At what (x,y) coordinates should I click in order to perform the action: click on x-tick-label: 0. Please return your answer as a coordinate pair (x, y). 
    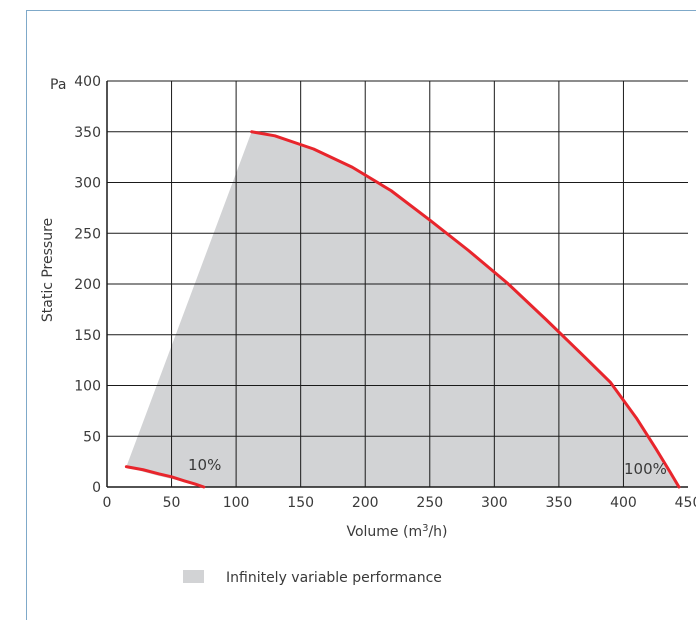
    Looking at the image, I should click on (107, 503).